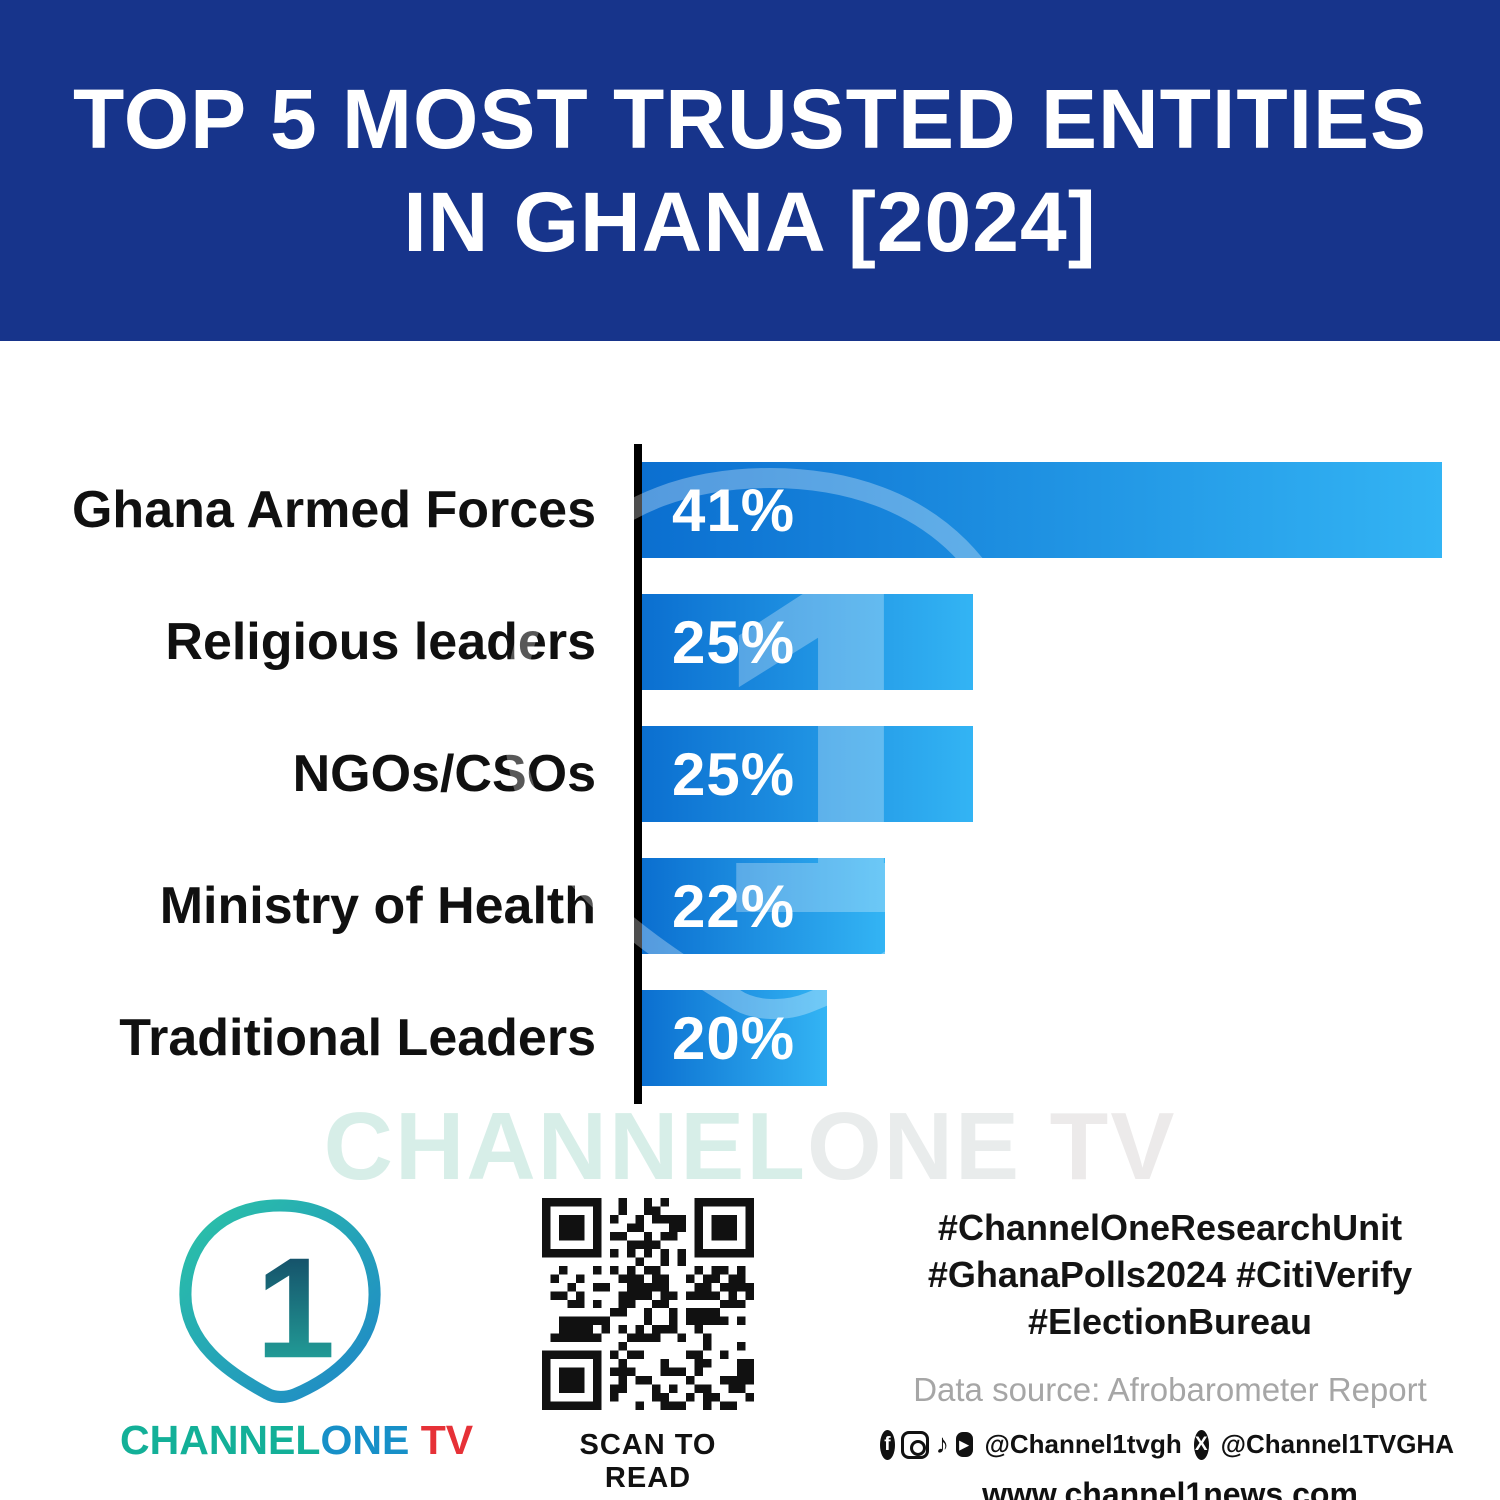 The width and height of the screenshot is (1500, 1500). I want to click on hashtag-line: #ChannelOneResearchUnit, so click(1170, 1227).